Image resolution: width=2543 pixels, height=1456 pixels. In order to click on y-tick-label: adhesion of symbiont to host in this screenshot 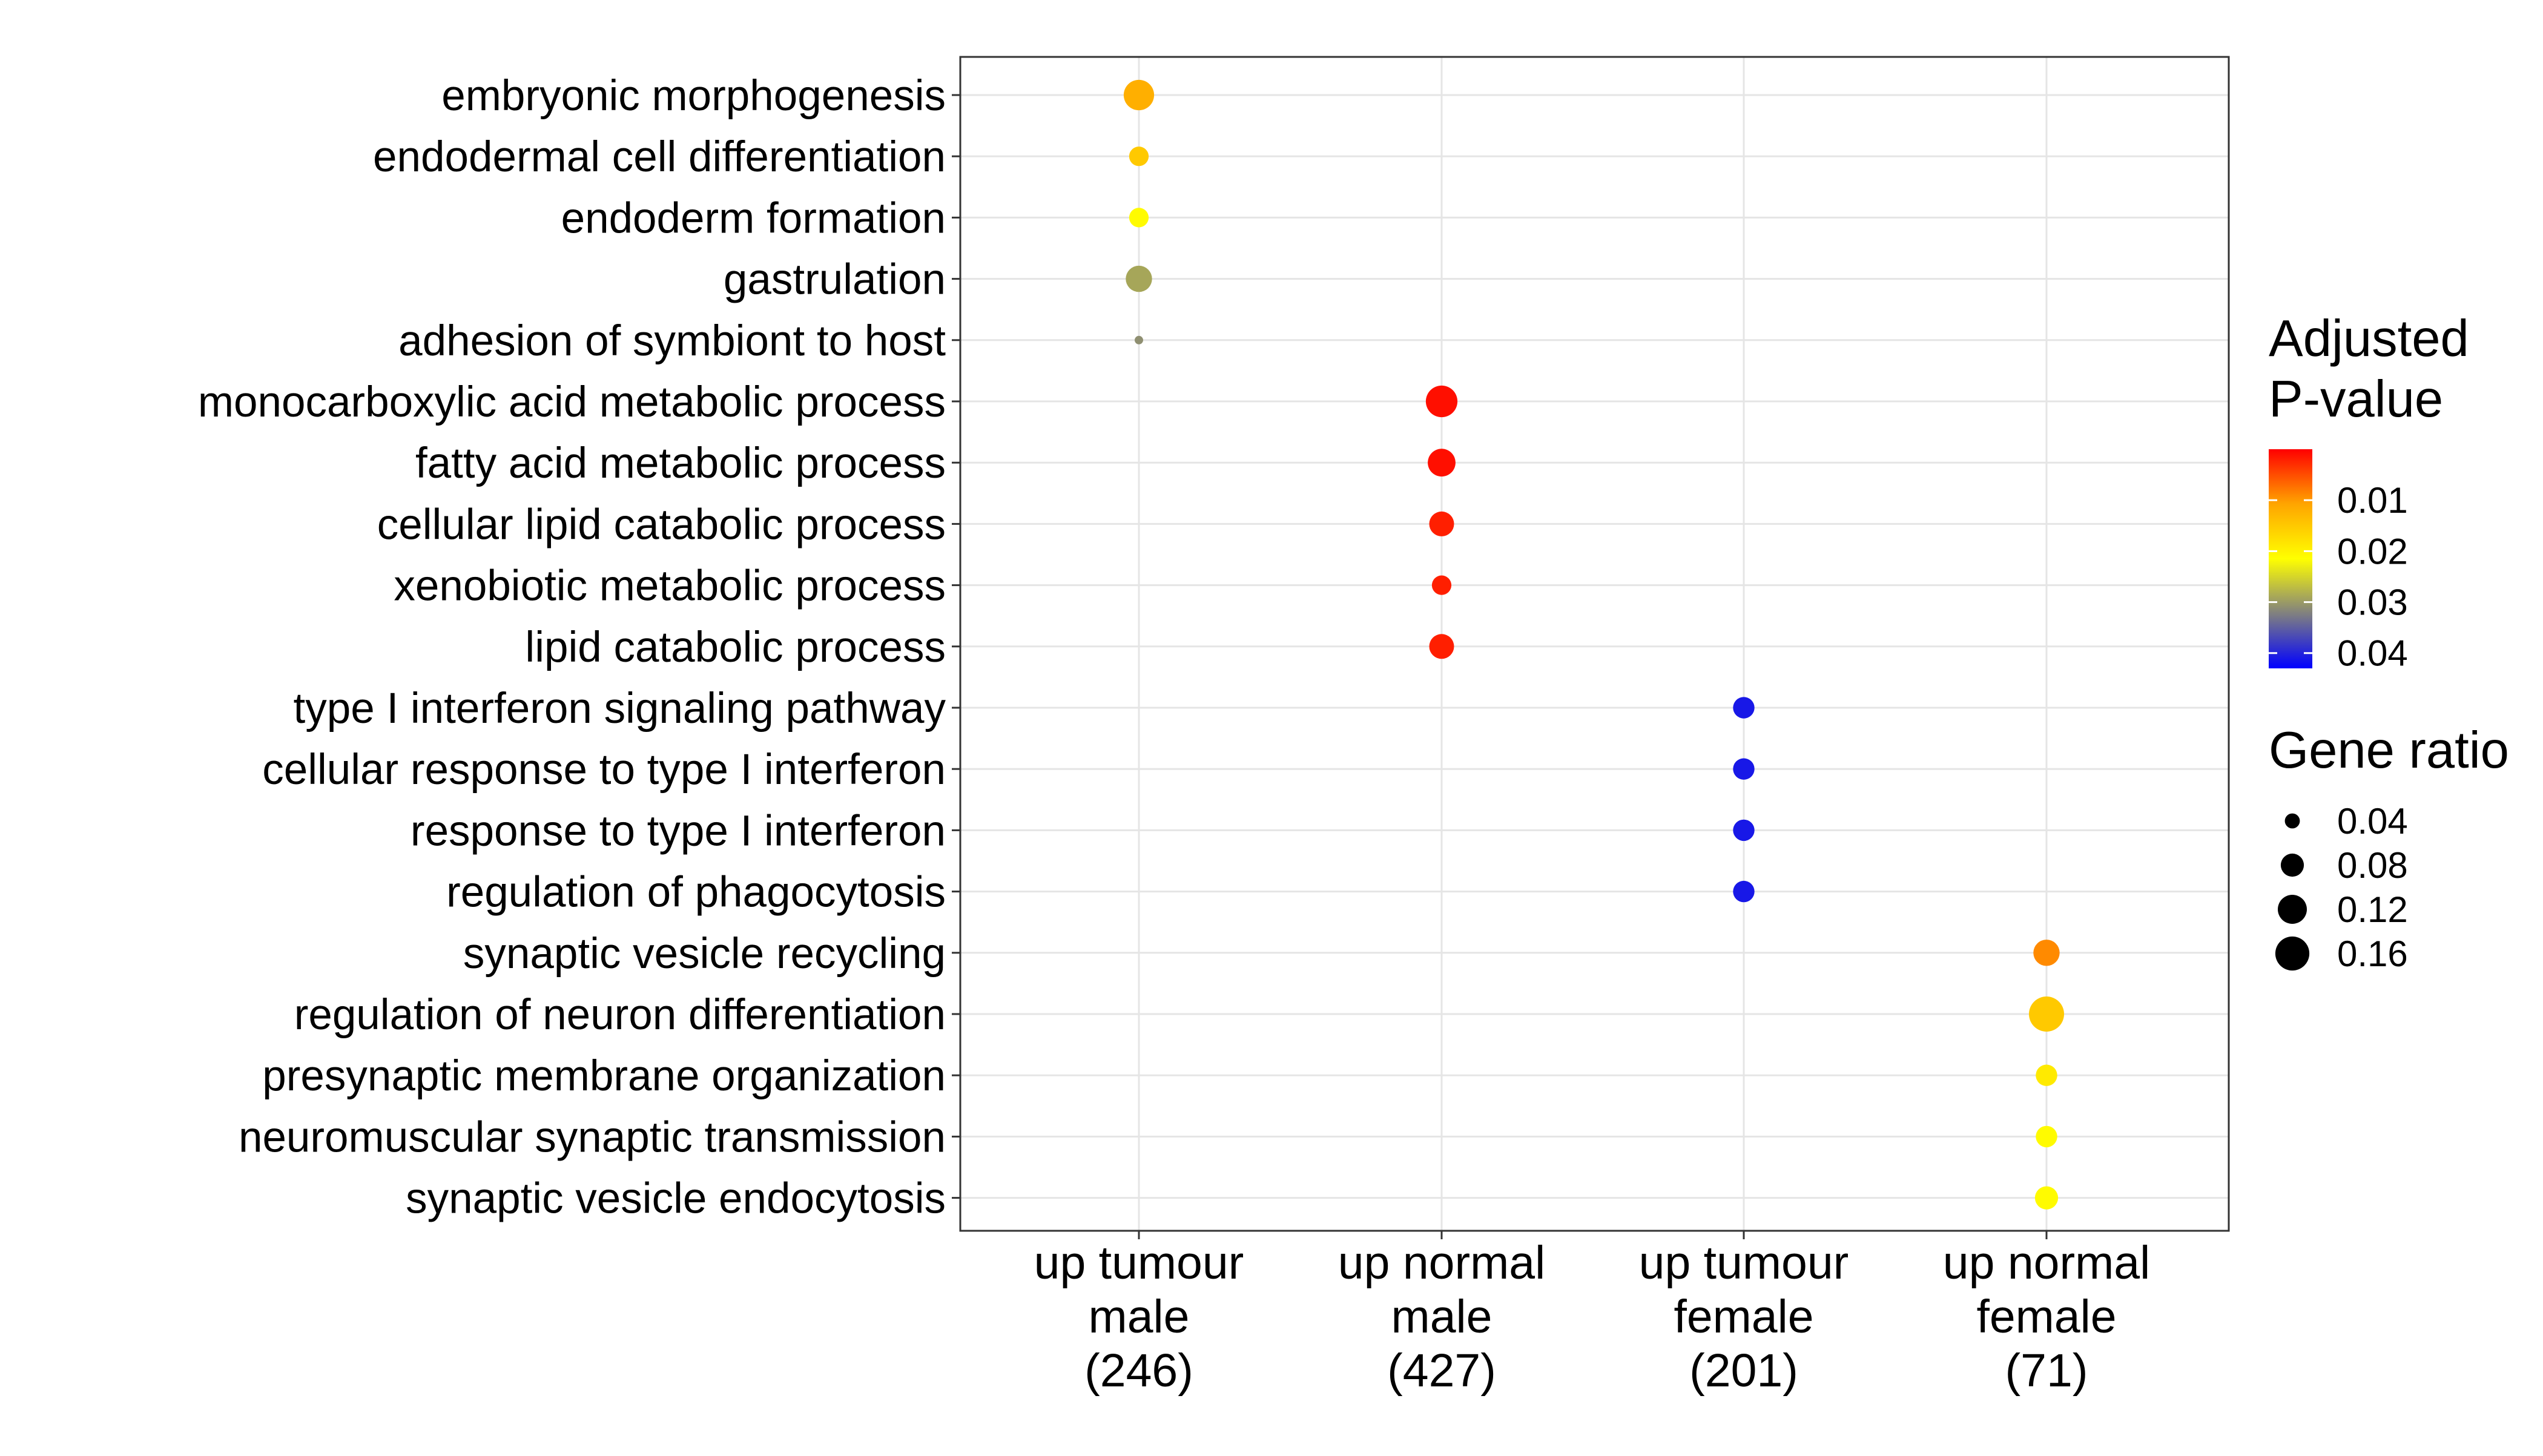, I will do `click(672, 341)`.